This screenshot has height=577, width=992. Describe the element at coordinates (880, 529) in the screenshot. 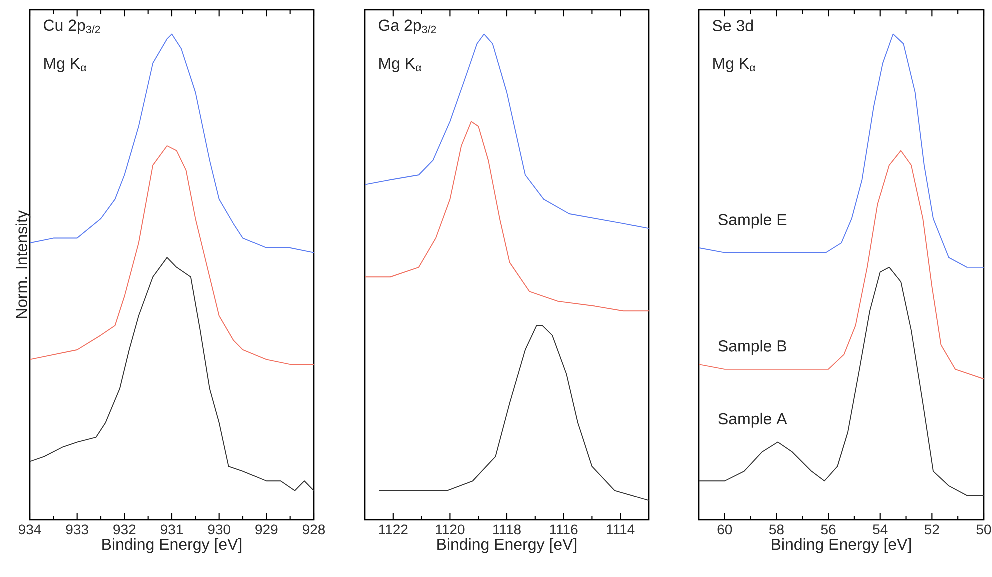

I see `x-tick-label: 54` at that location.